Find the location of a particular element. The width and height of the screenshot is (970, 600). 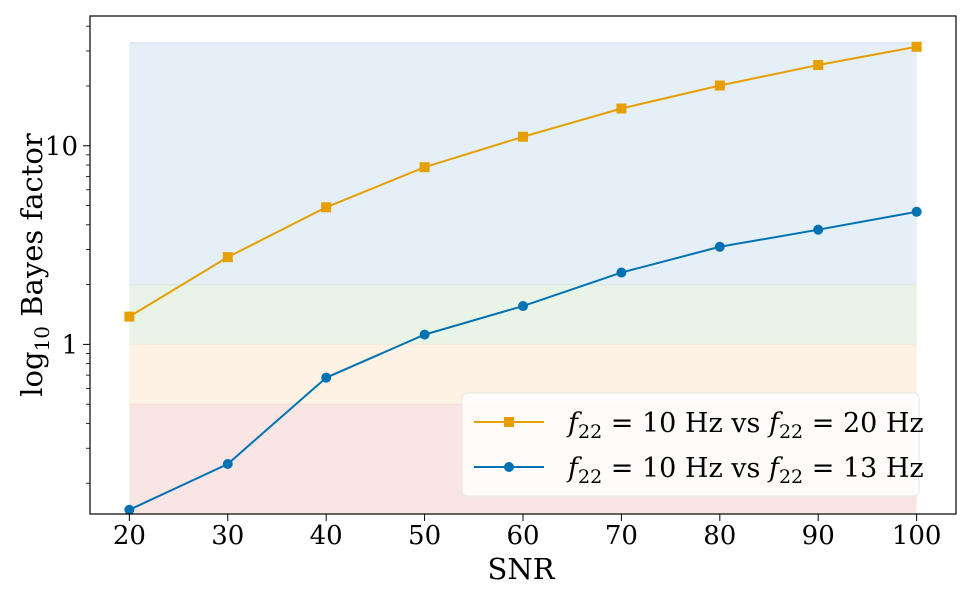

x-tick-label: 40 is located at coordinates (326, 536).